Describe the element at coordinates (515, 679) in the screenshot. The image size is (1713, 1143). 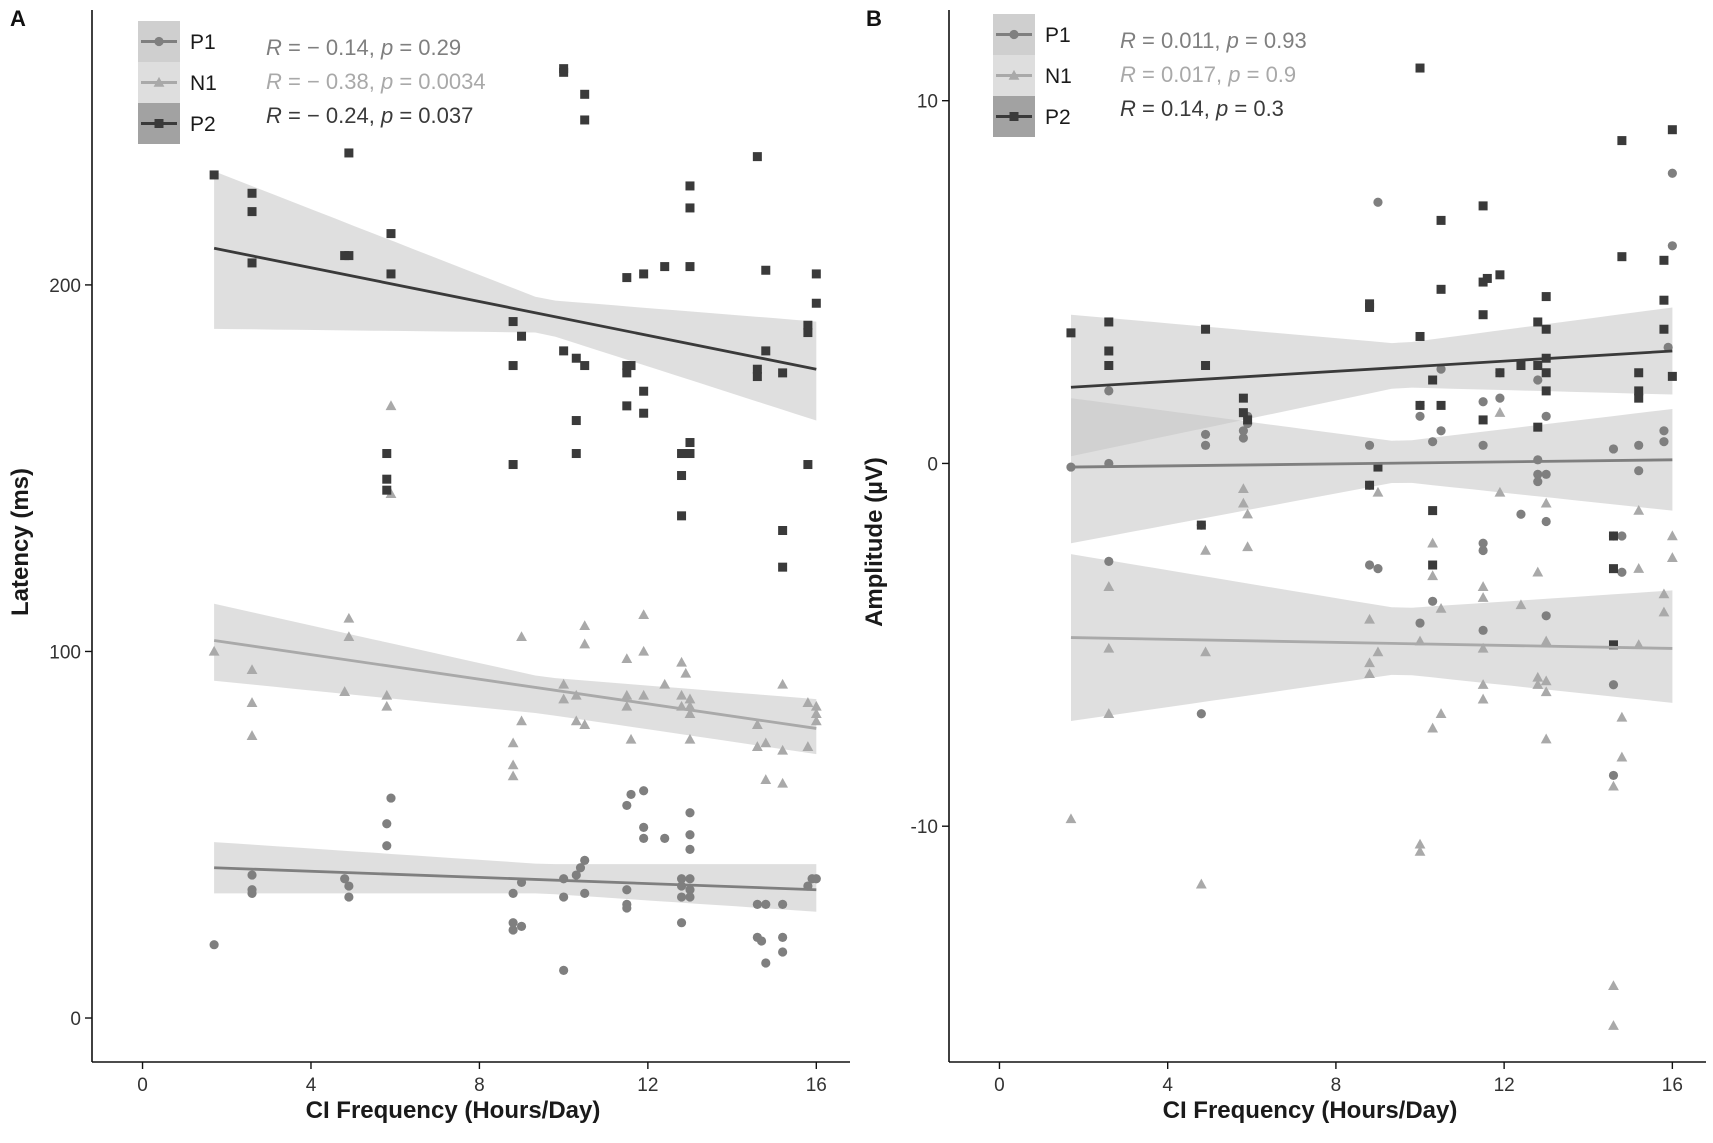
I see `confidence-band-n1` at that location.